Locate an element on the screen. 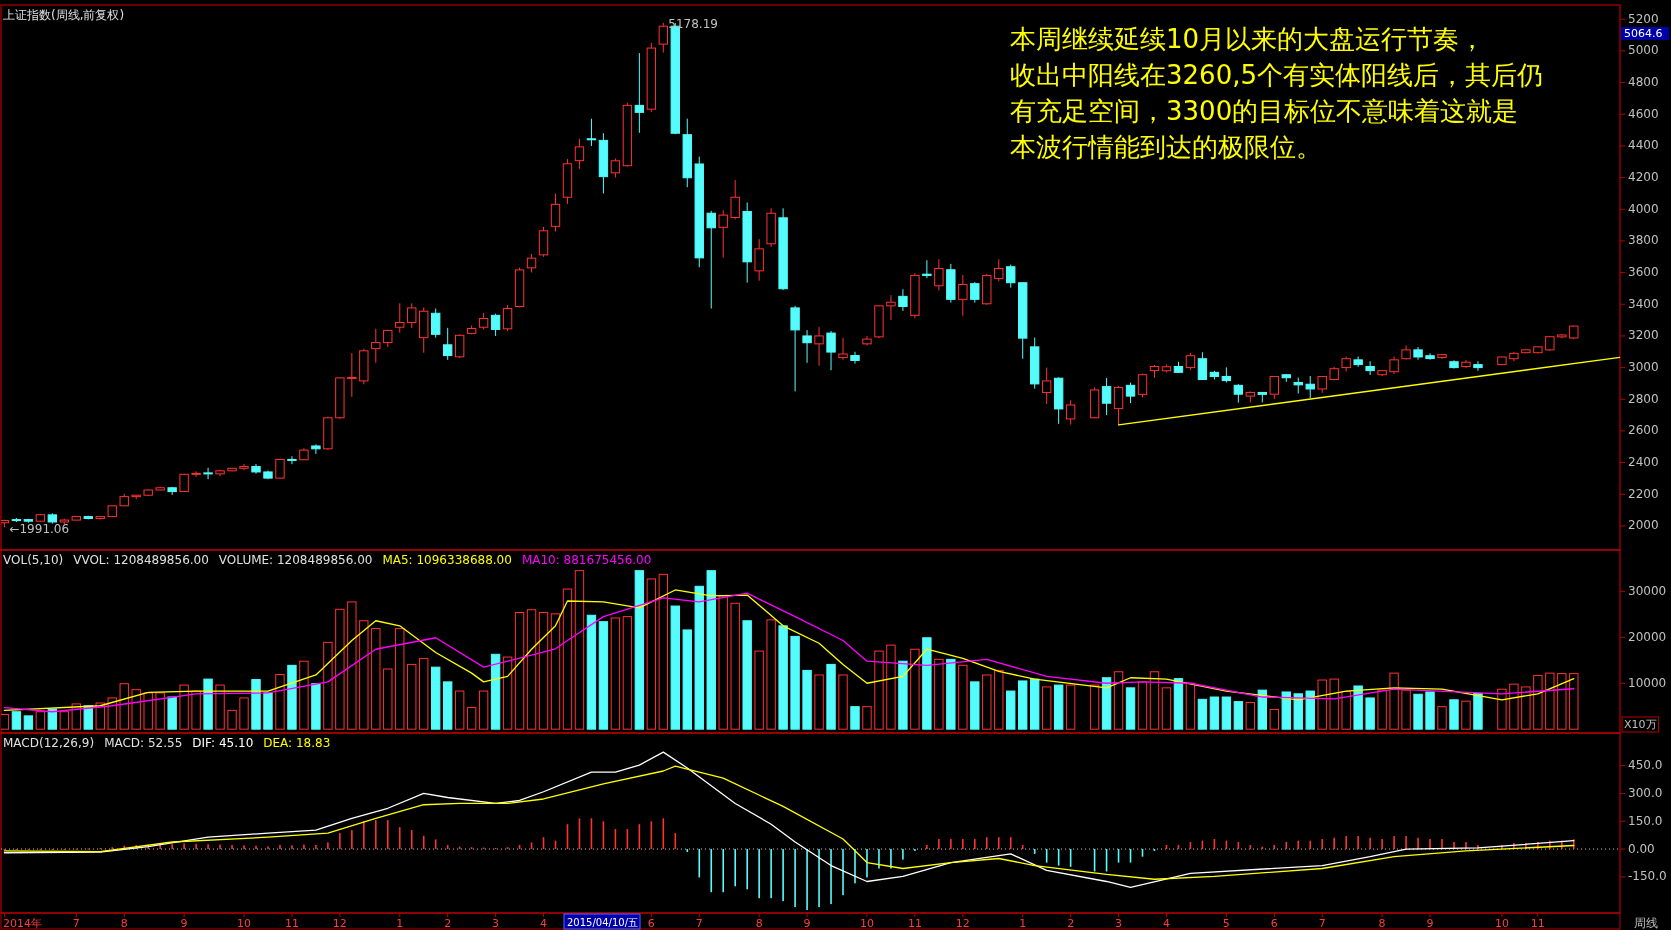 This screenshot has height=930, width=1671. annotation: MACD: 52.55 is located at coordinates (143, 742).